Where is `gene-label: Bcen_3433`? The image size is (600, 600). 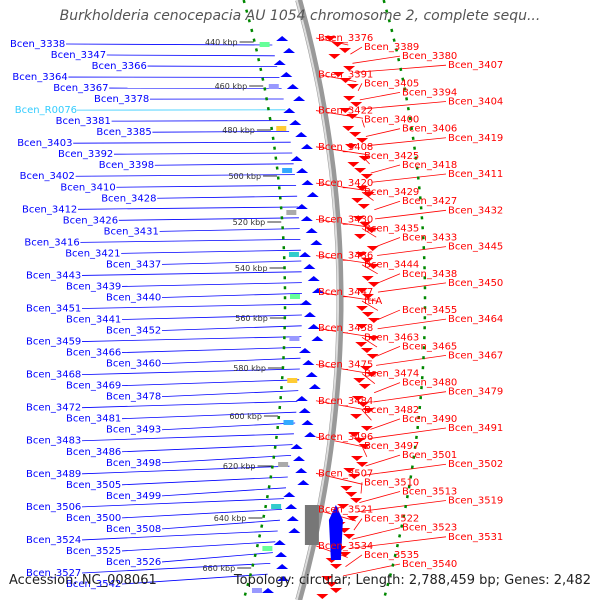
gene-label: Bcen_3433 is located at coordinates (429, 238).